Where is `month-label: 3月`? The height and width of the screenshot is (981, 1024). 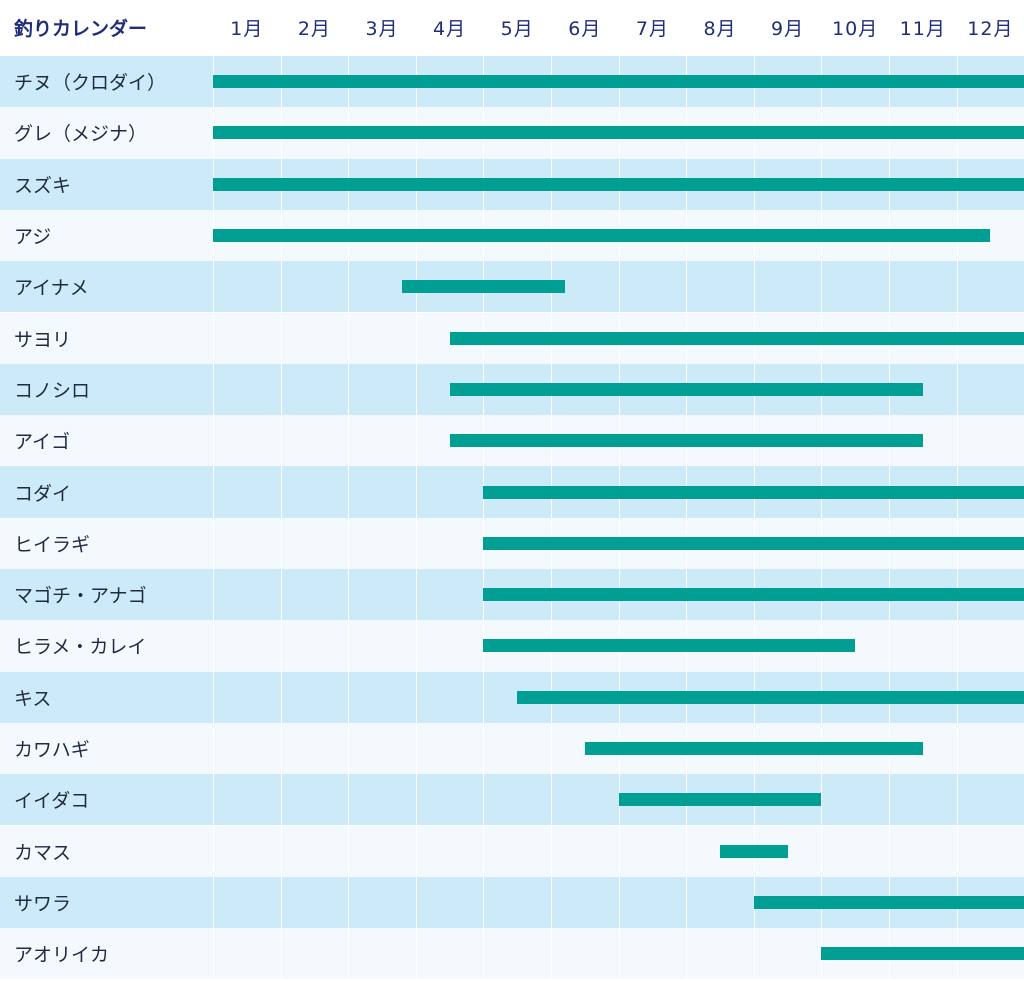 month-label: 3月 is located at coordinates (382, 29).